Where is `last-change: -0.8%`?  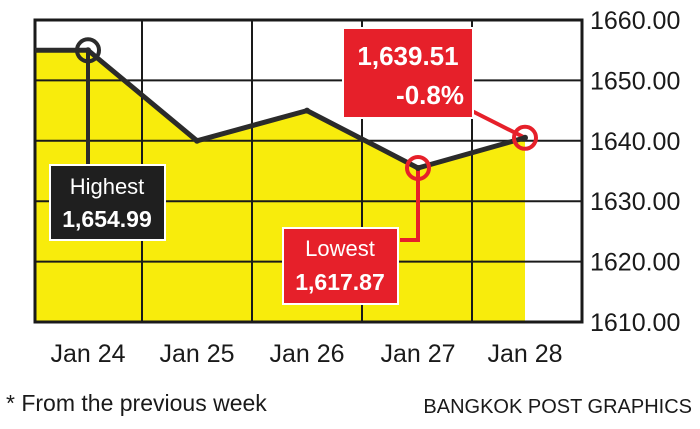 last-change: -0.8% is located at coordinates (430, 95).